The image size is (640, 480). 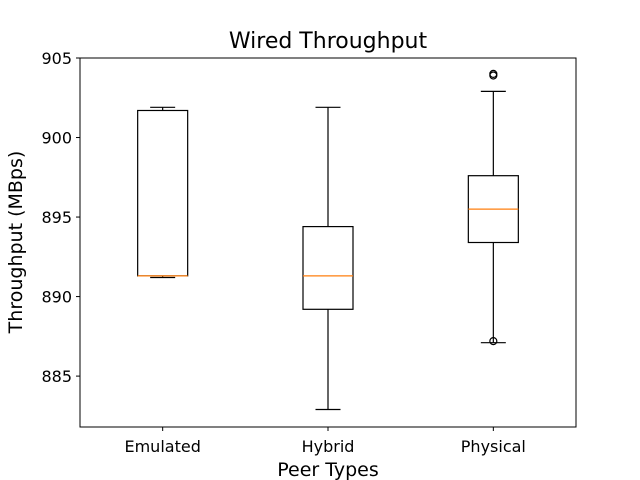 I want to click on y-tick-label: 900, so click(x=56, y=138).